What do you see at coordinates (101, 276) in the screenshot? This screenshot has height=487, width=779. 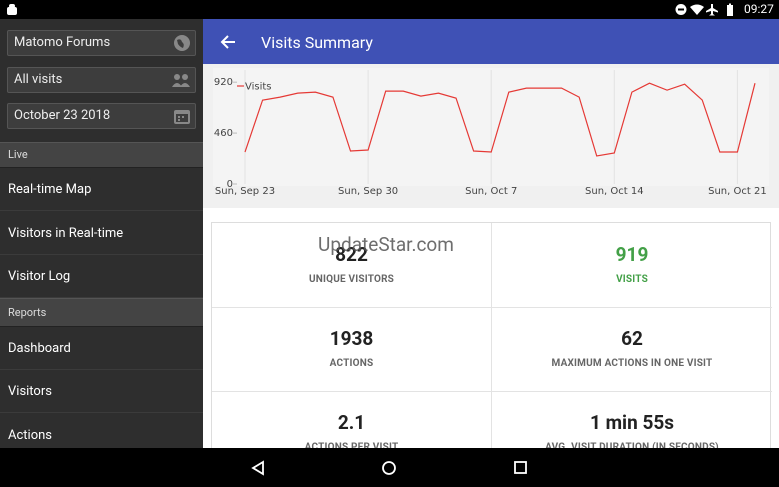 I see `menu-item: Visitor Log` at bounding box center [101, 276].